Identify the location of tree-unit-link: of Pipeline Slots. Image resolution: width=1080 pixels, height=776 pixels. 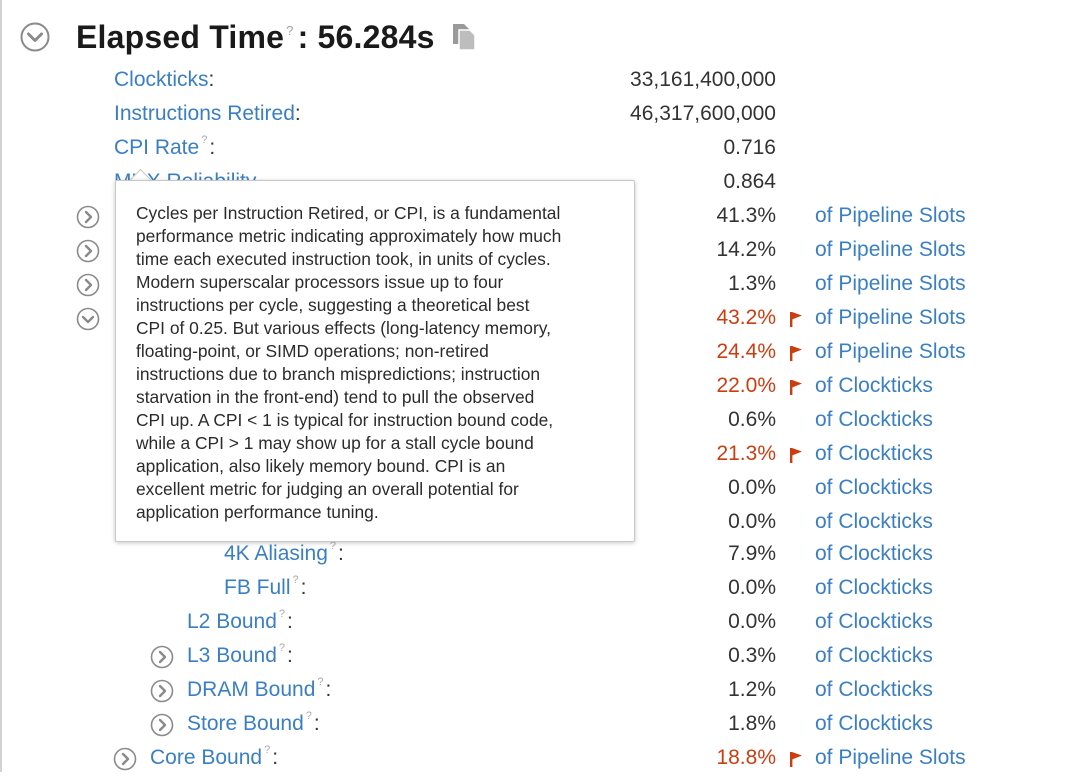
(890, 757).